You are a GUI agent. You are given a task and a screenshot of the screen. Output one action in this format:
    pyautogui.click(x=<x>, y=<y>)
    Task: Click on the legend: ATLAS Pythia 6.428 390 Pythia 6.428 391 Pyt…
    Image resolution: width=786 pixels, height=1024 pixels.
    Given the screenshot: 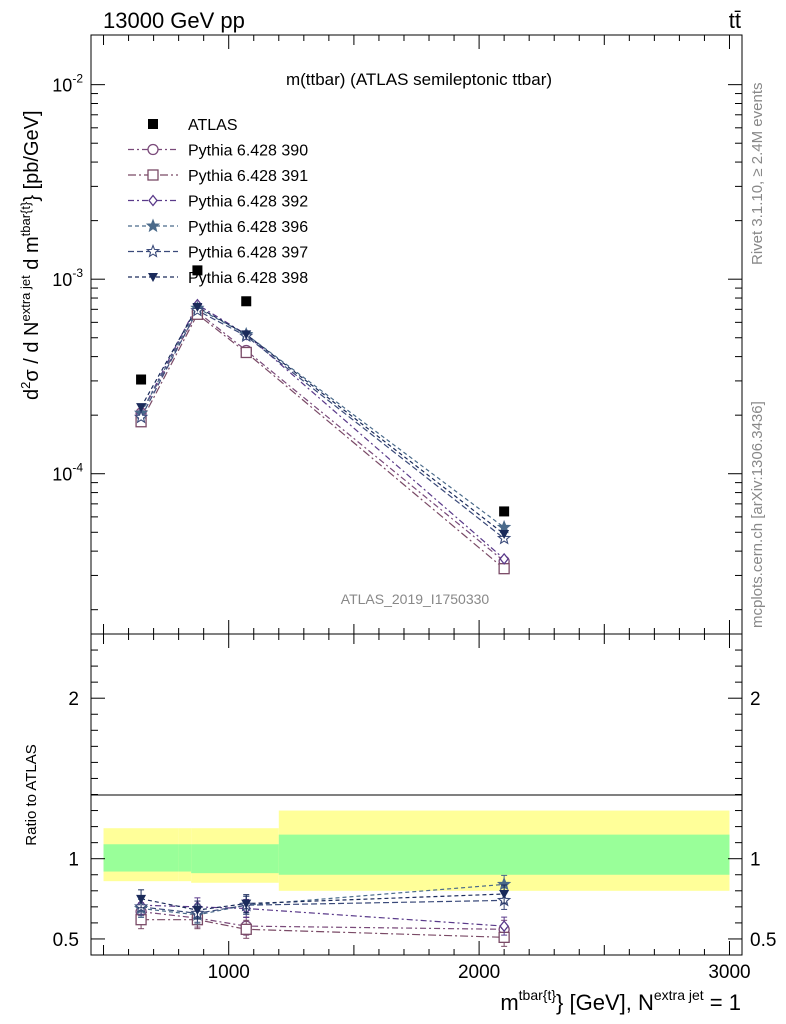 What is the action you would take?
    pyautogui.click(x=218, y=202)
    